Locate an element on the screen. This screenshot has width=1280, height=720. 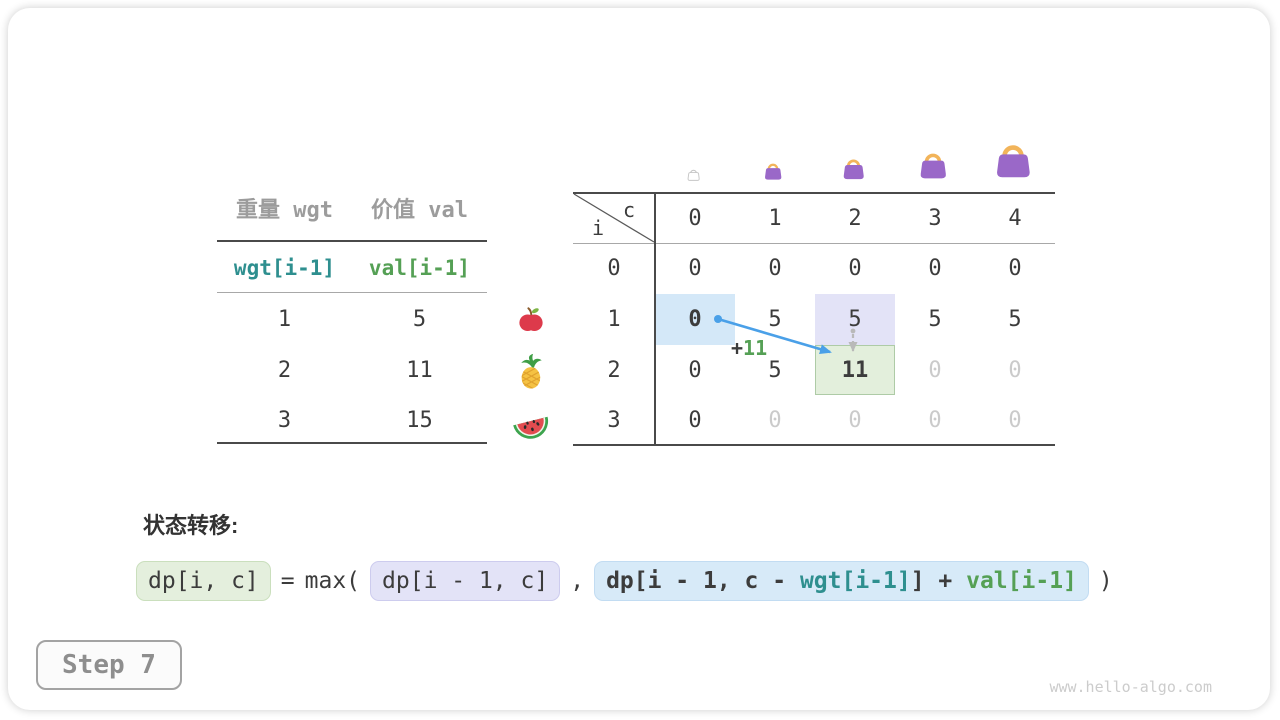
pineapple-icon is located at coordinates (531, 371).